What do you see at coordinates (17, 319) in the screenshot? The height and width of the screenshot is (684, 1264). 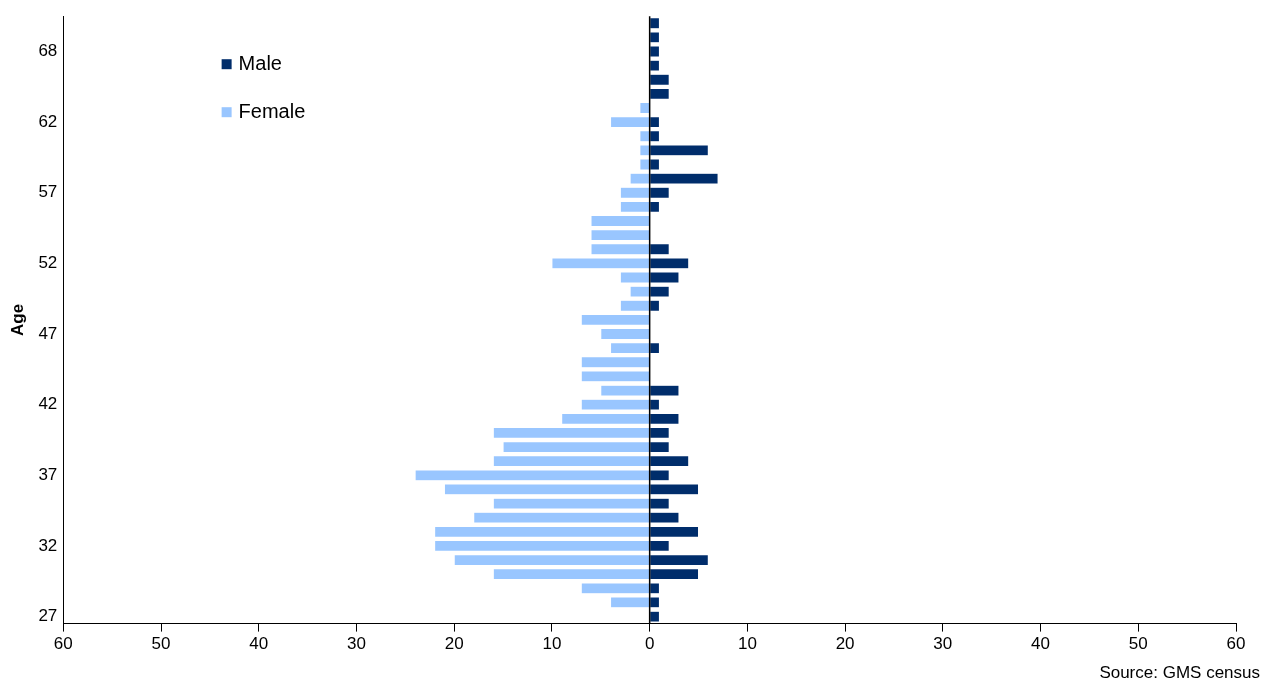 I see `y-axis-title: Age` at bounding box center [17, 319].